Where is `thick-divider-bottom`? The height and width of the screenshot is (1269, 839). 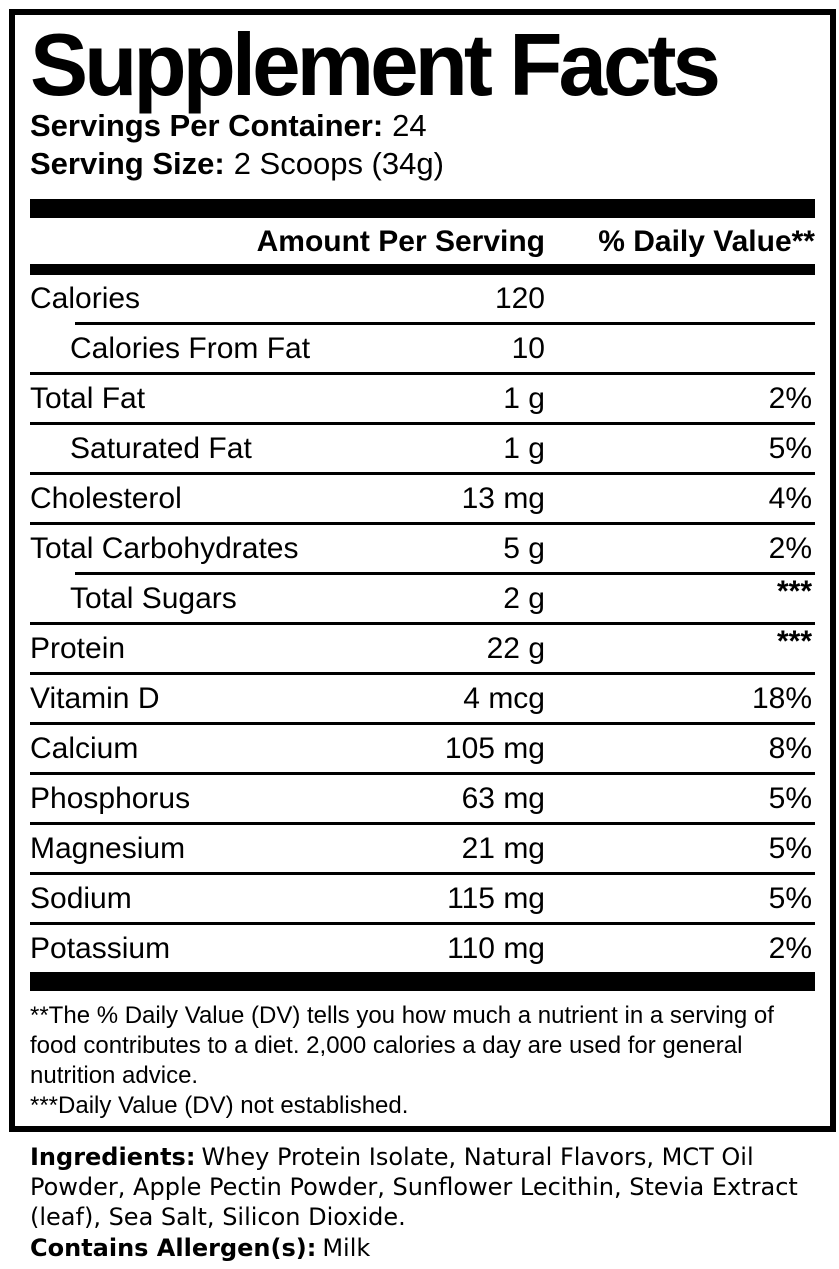
thick-divider-bottom is located at coordinates (422, 981).